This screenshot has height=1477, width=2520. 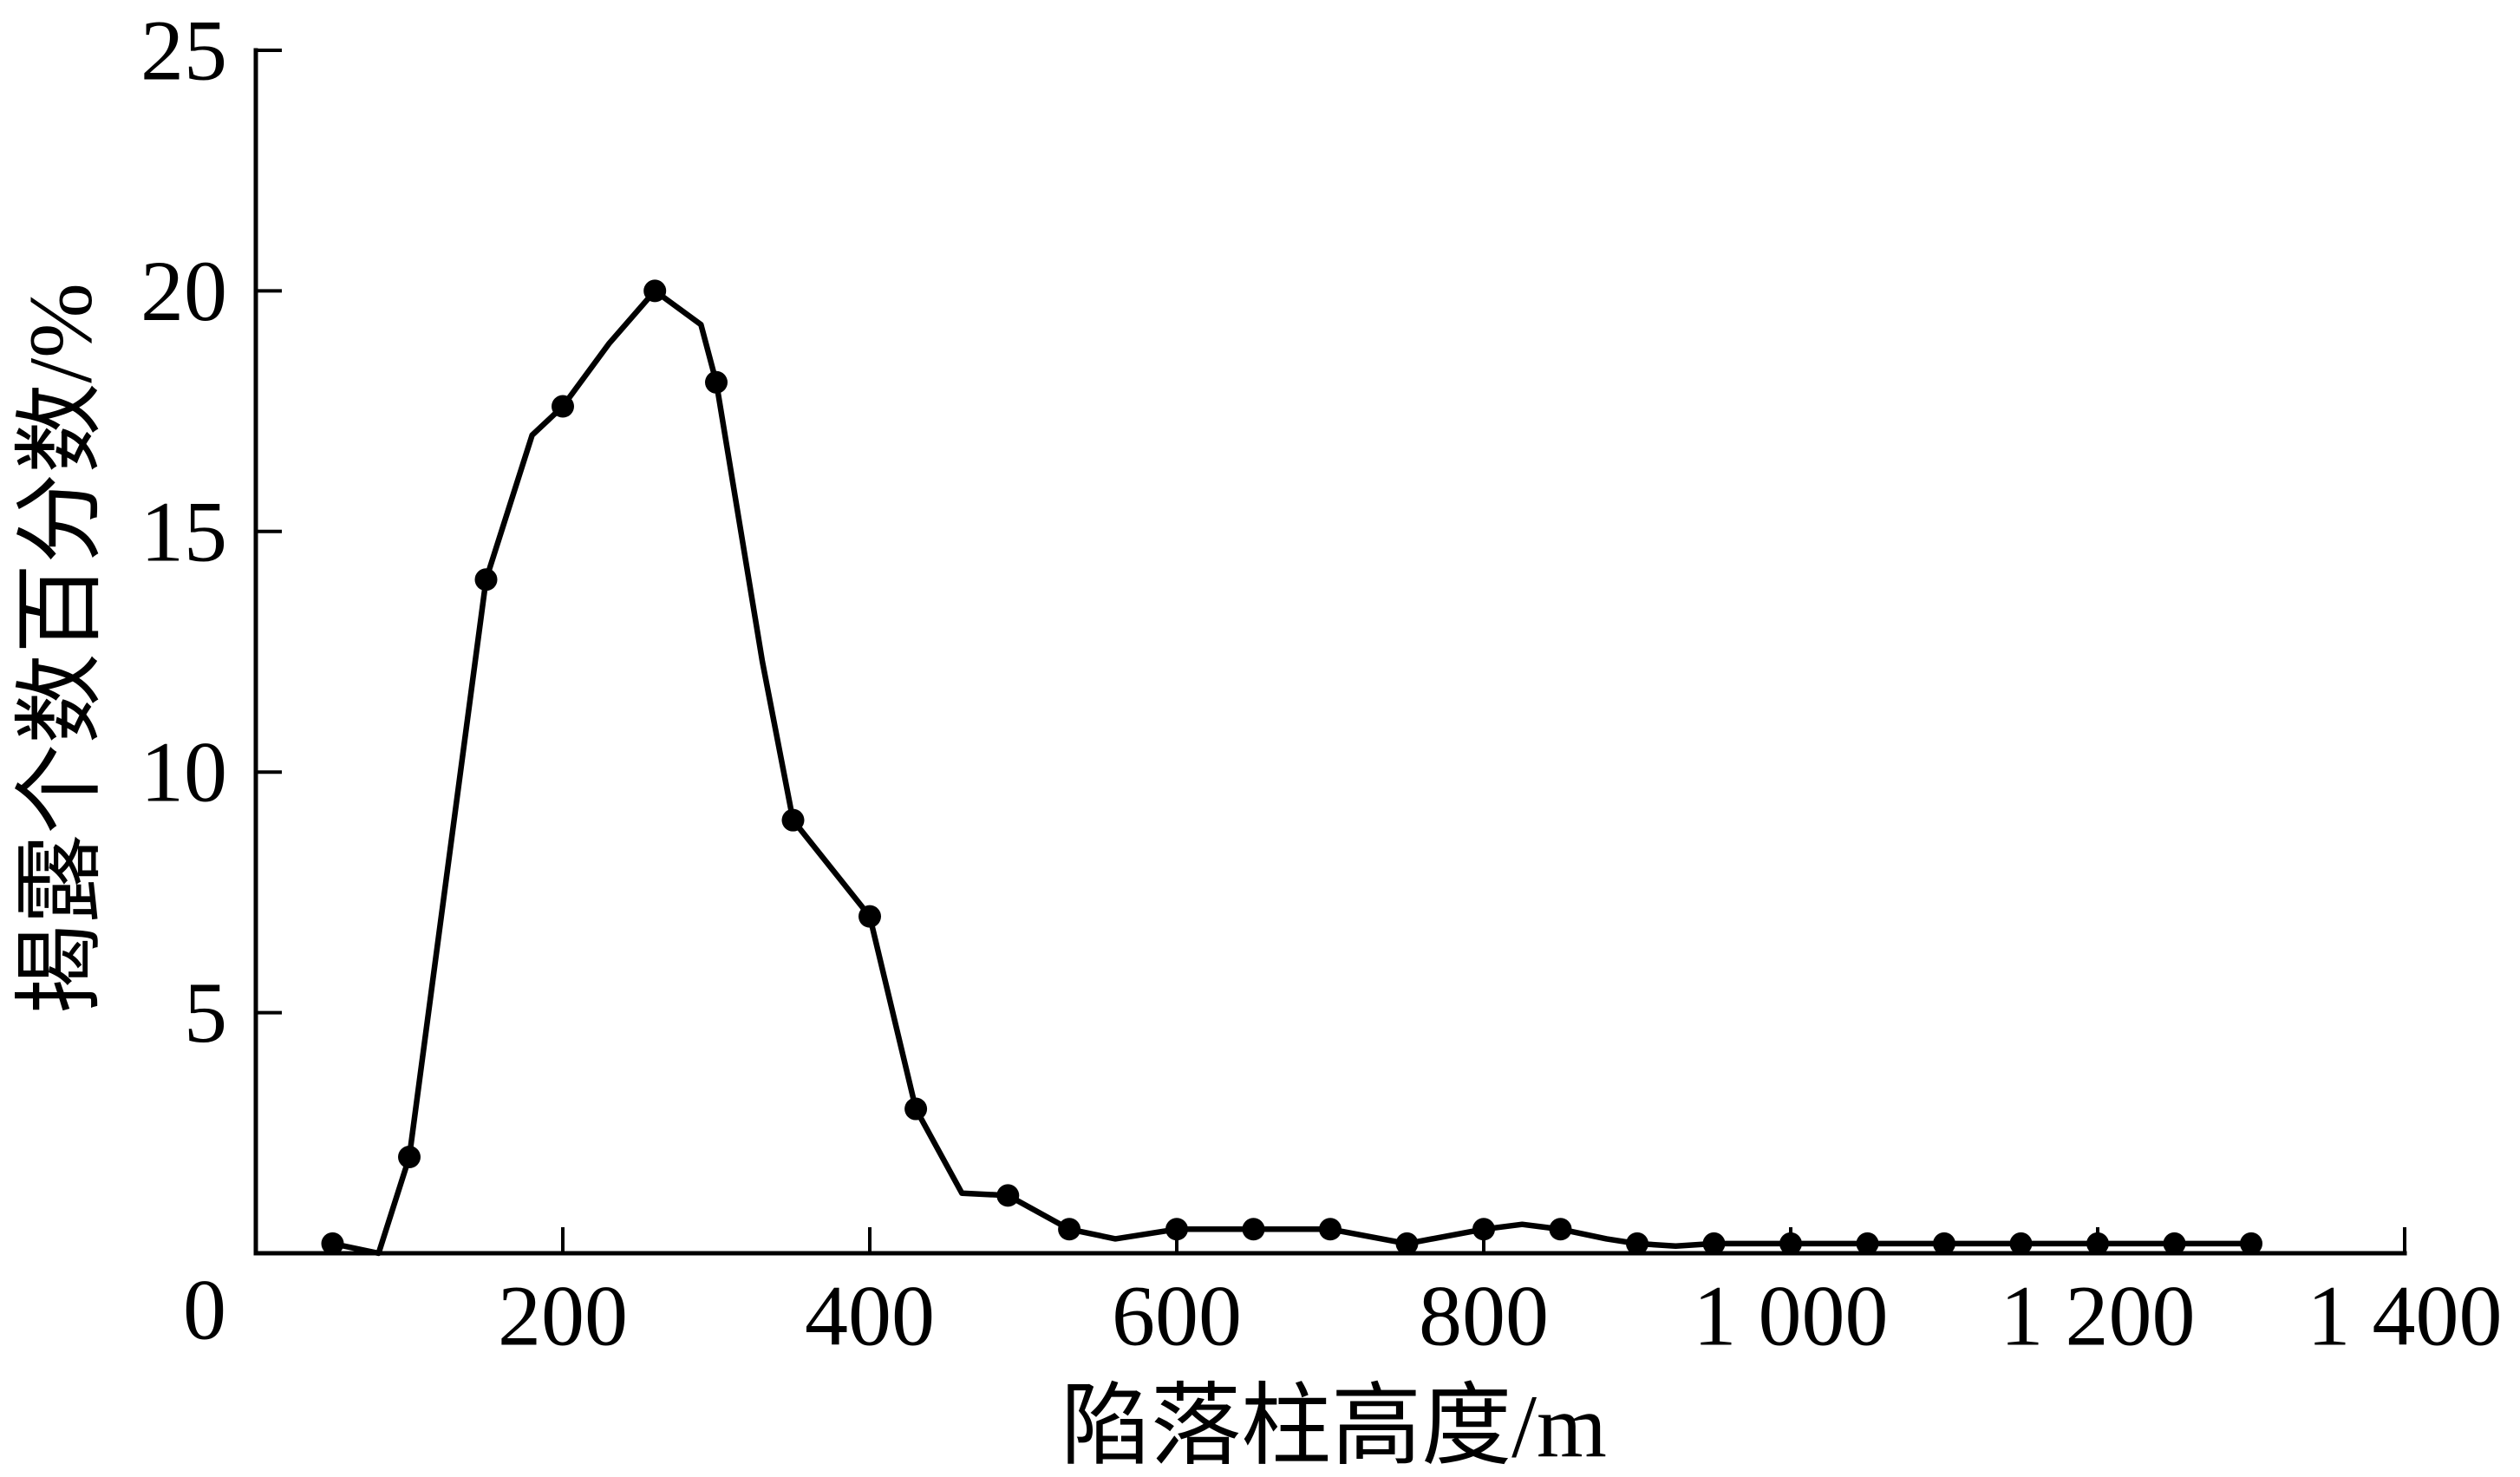 What do you see at coordinates (2405, 1316) in the screenshot?
I see `x-tick-label: 1 400` at bounding box center [2405, 1316].